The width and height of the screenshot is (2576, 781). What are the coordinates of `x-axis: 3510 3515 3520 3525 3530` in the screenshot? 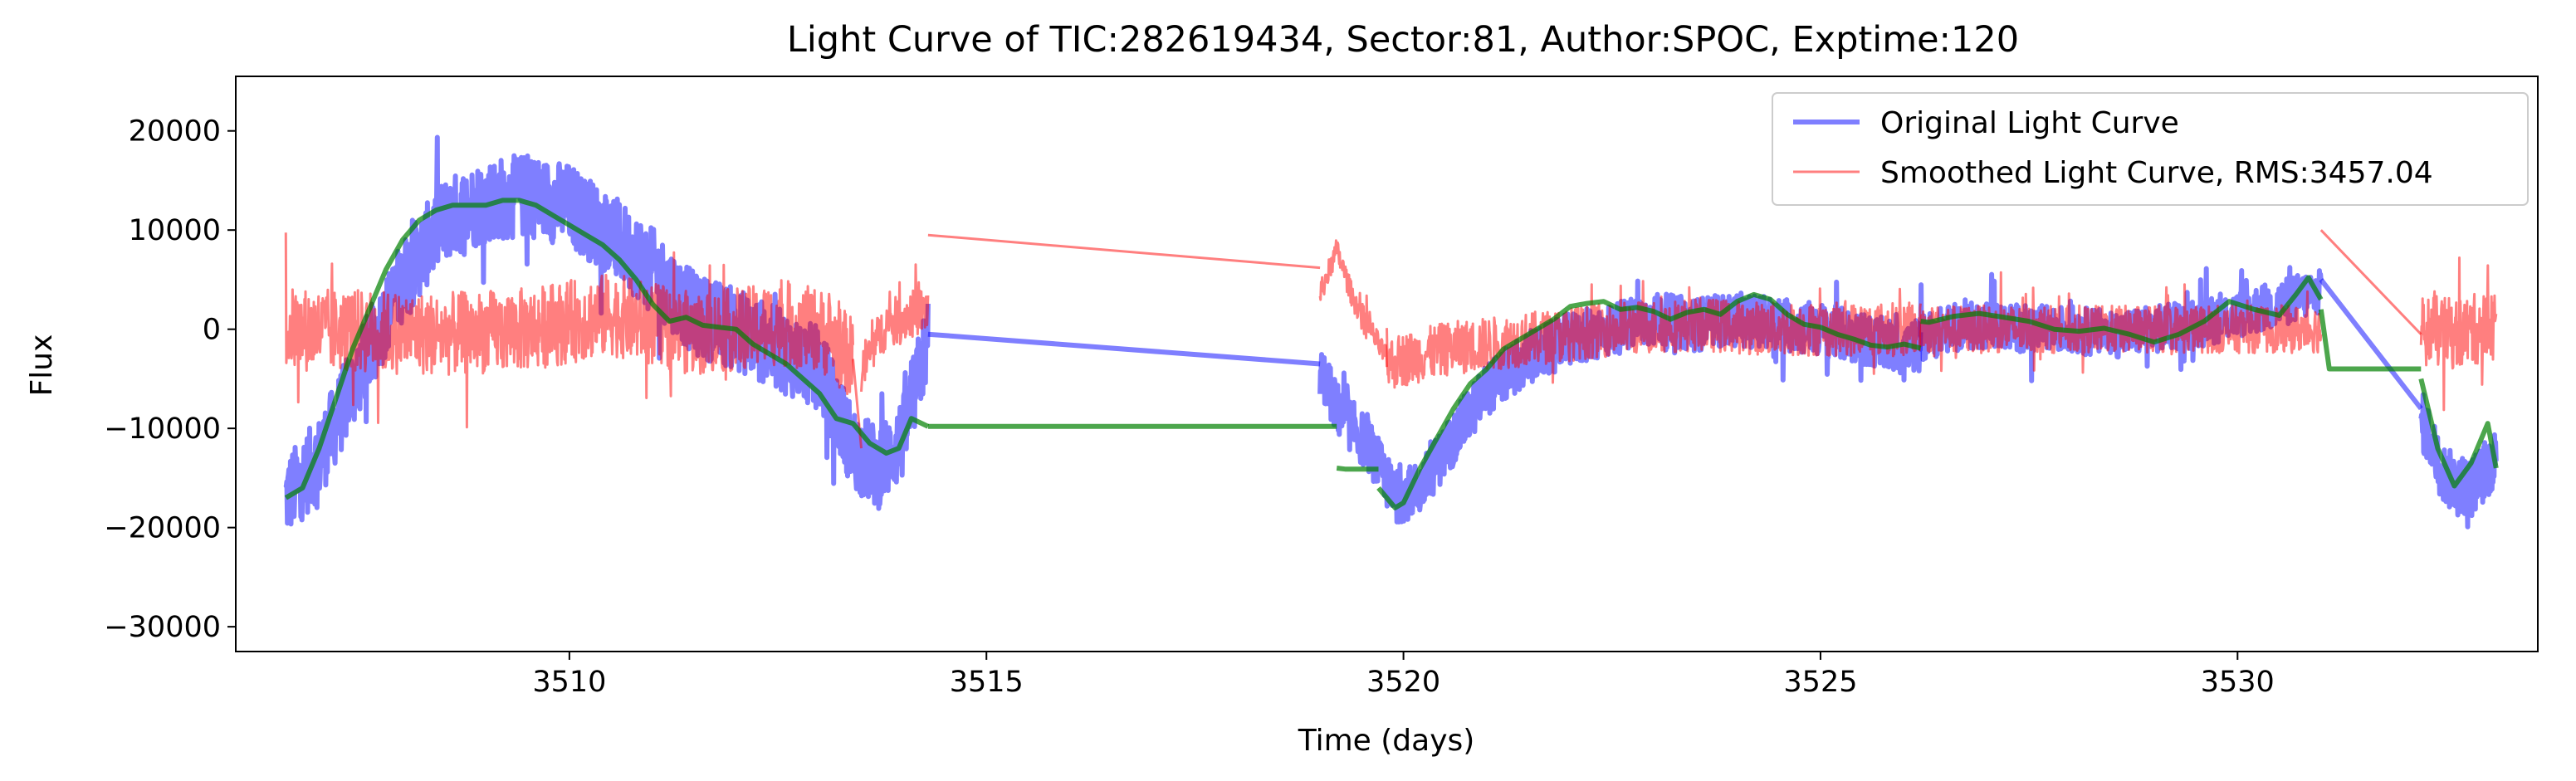 It's located at (1403, 675).